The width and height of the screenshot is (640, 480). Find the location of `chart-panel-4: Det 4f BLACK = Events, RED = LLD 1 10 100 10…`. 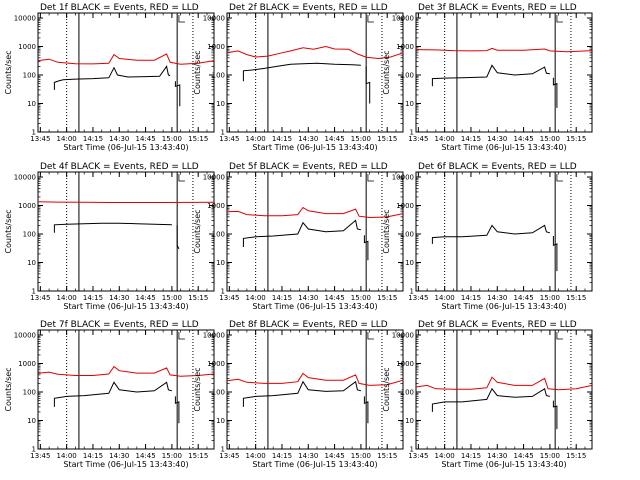

chart-panel-4: Det 4f BLACK = Events, RED = LLD 1 10 100 10… is located at coordinates (109, 236).